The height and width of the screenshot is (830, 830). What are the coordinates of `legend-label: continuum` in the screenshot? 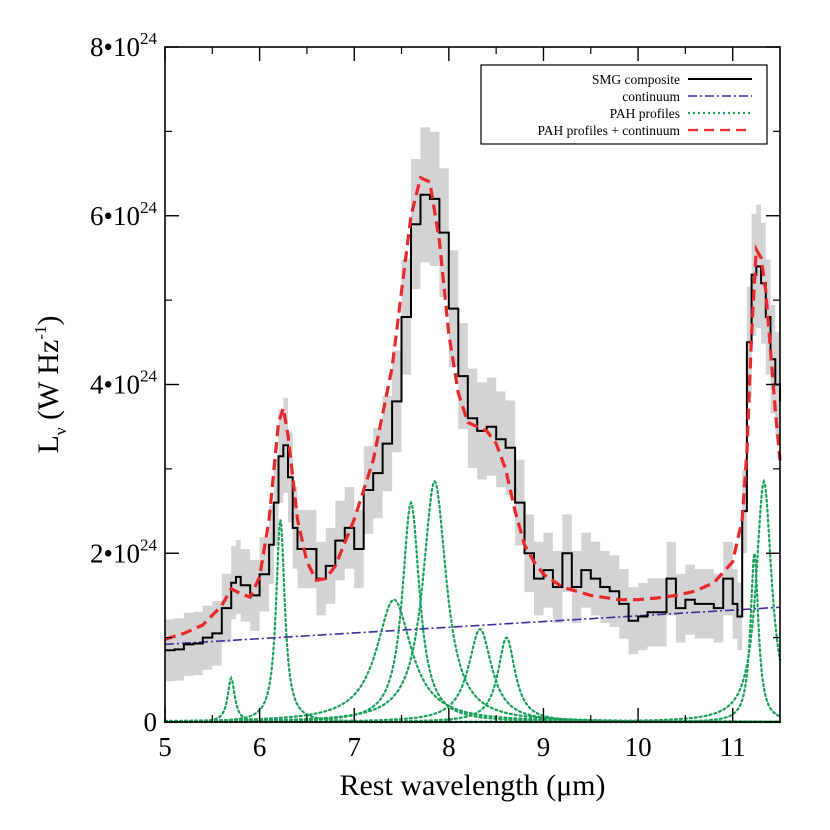 It's located at (651, 96).